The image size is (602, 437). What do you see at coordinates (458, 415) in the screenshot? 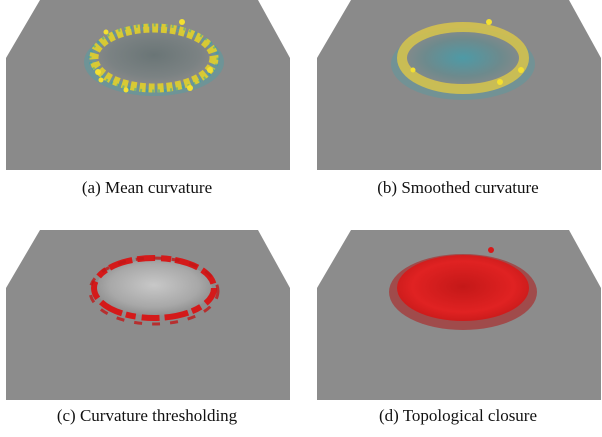
I see `caption-d: (d) Topological closure` at bounding box center [458, 415].